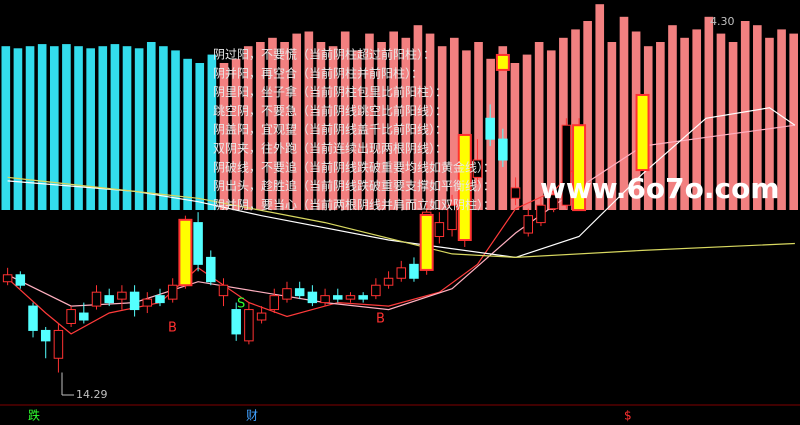 This screenshot has width=800, height=425. I want to click on note-line: 阴破线，不要追（当前阴线跌破重要均线如黄金线）：, so click(354, 166).